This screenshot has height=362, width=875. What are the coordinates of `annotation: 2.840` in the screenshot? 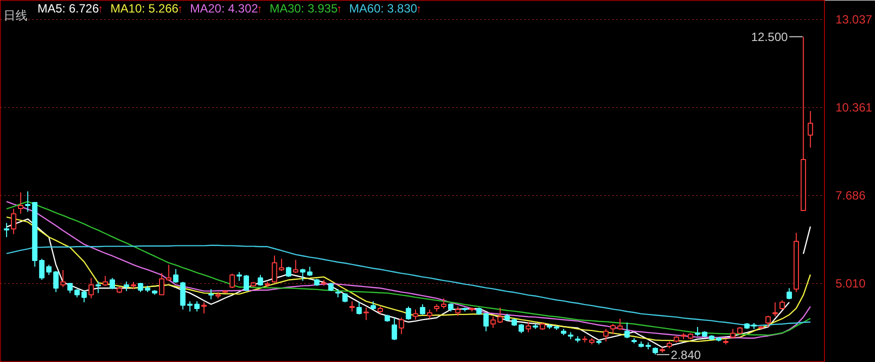 It's located at (686, 355).